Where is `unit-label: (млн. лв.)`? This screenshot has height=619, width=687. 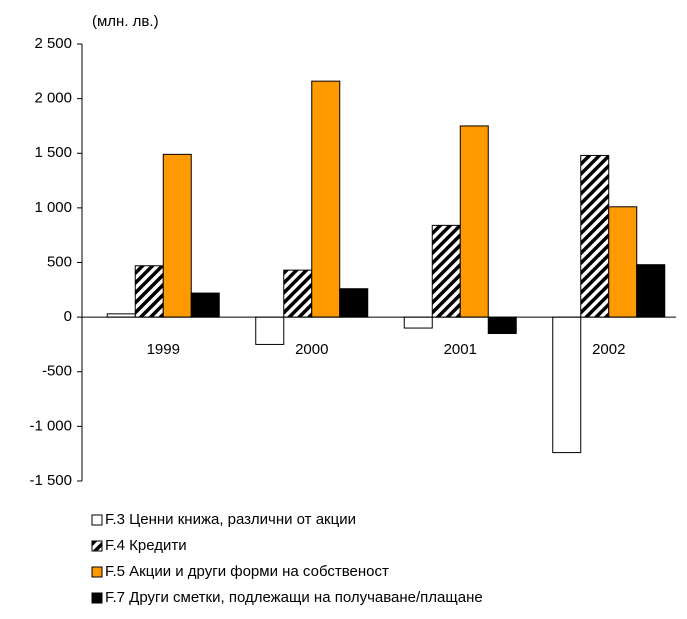
unit-label: (млн. лв.) is located at coordinates (125, 21).